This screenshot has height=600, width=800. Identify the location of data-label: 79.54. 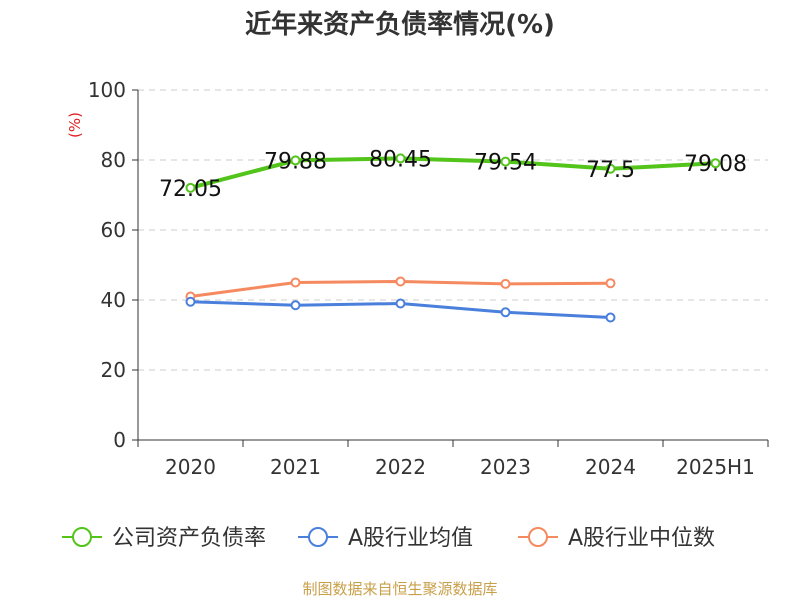
(505, 163).